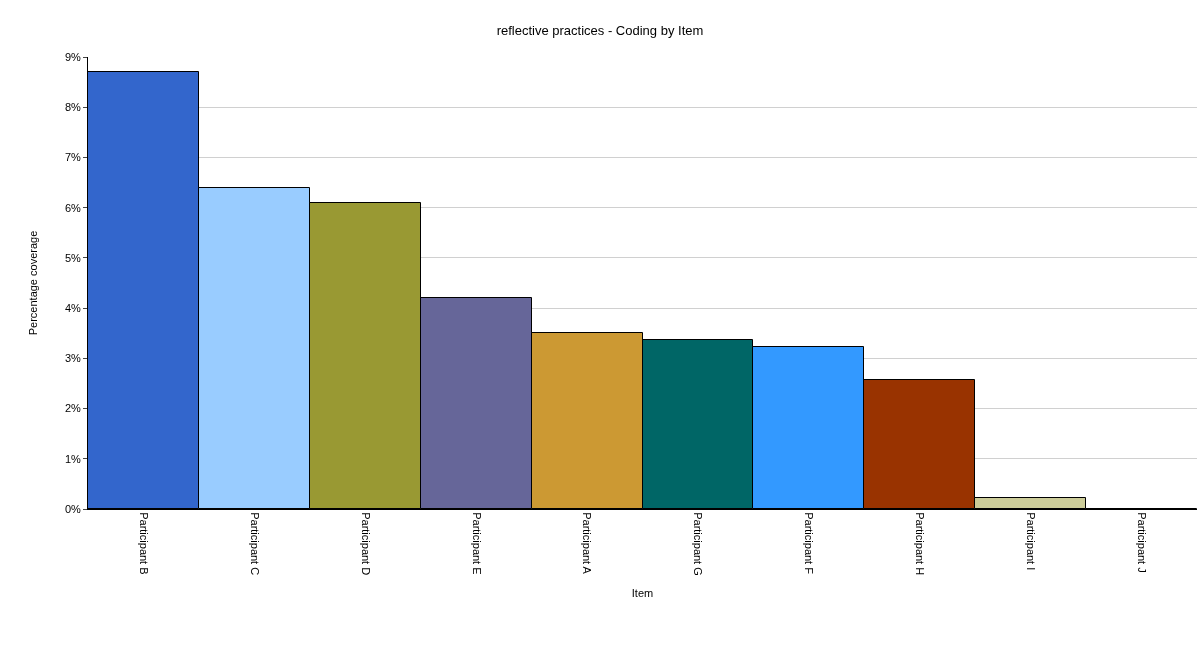  I want to click on x-tick-label: Participant C, so click(254, 544).